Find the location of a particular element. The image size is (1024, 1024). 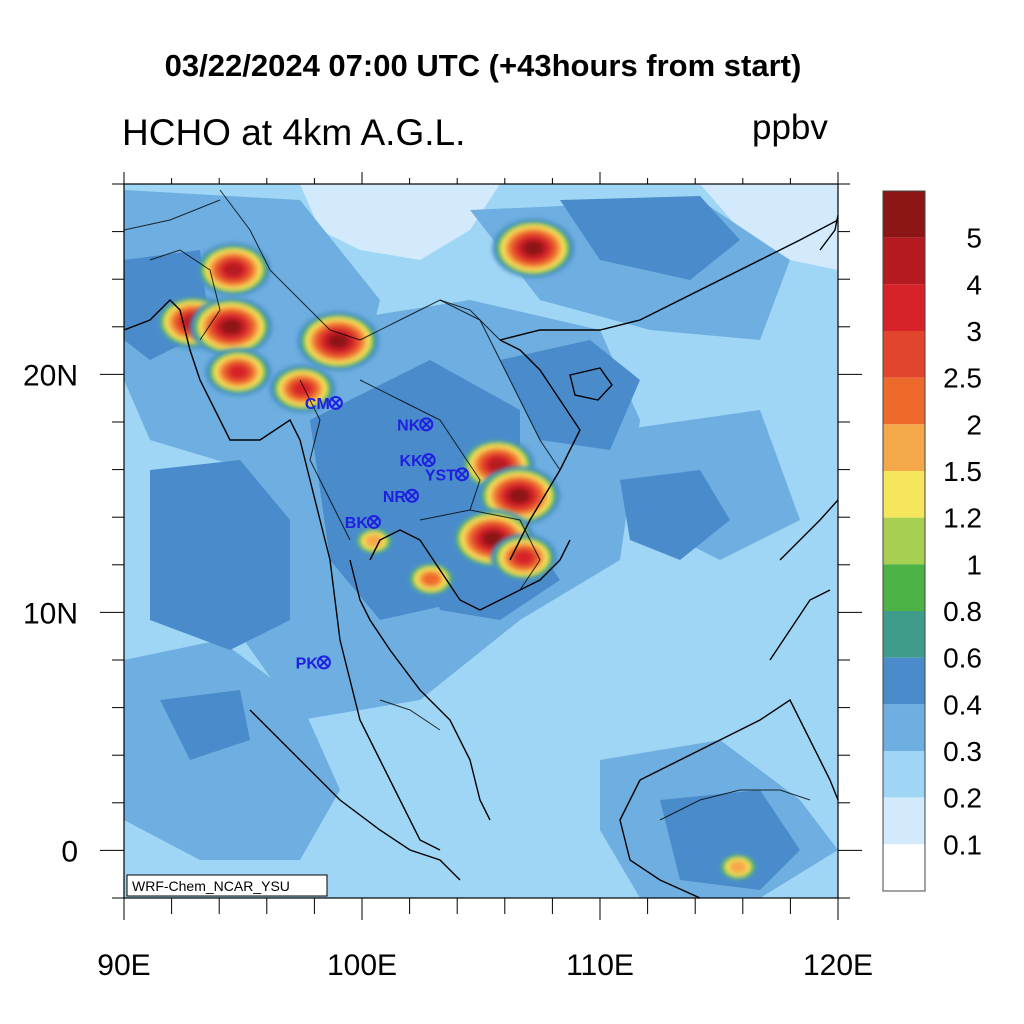

border-laos-thailand is located at coordinates (420, 445).